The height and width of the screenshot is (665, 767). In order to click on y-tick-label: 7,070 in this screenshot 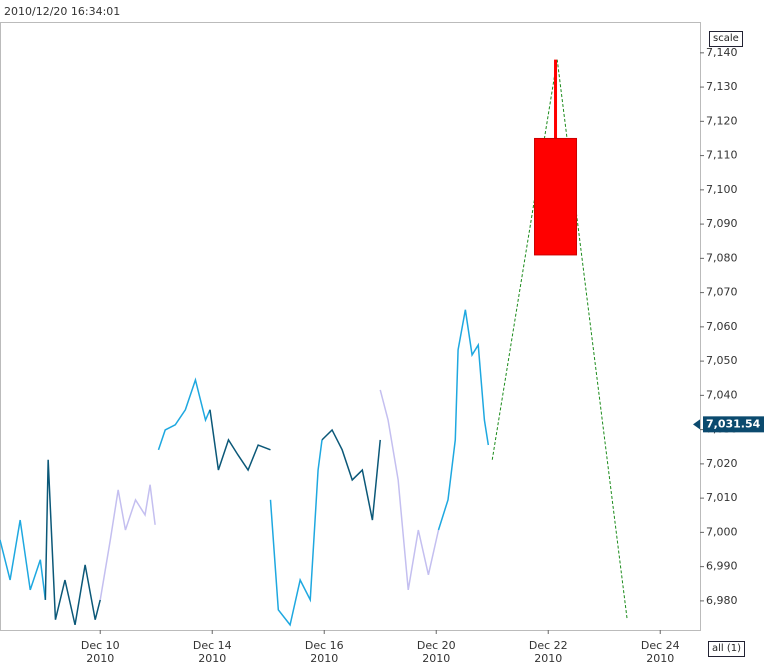, I will do `click(722, 292)`.